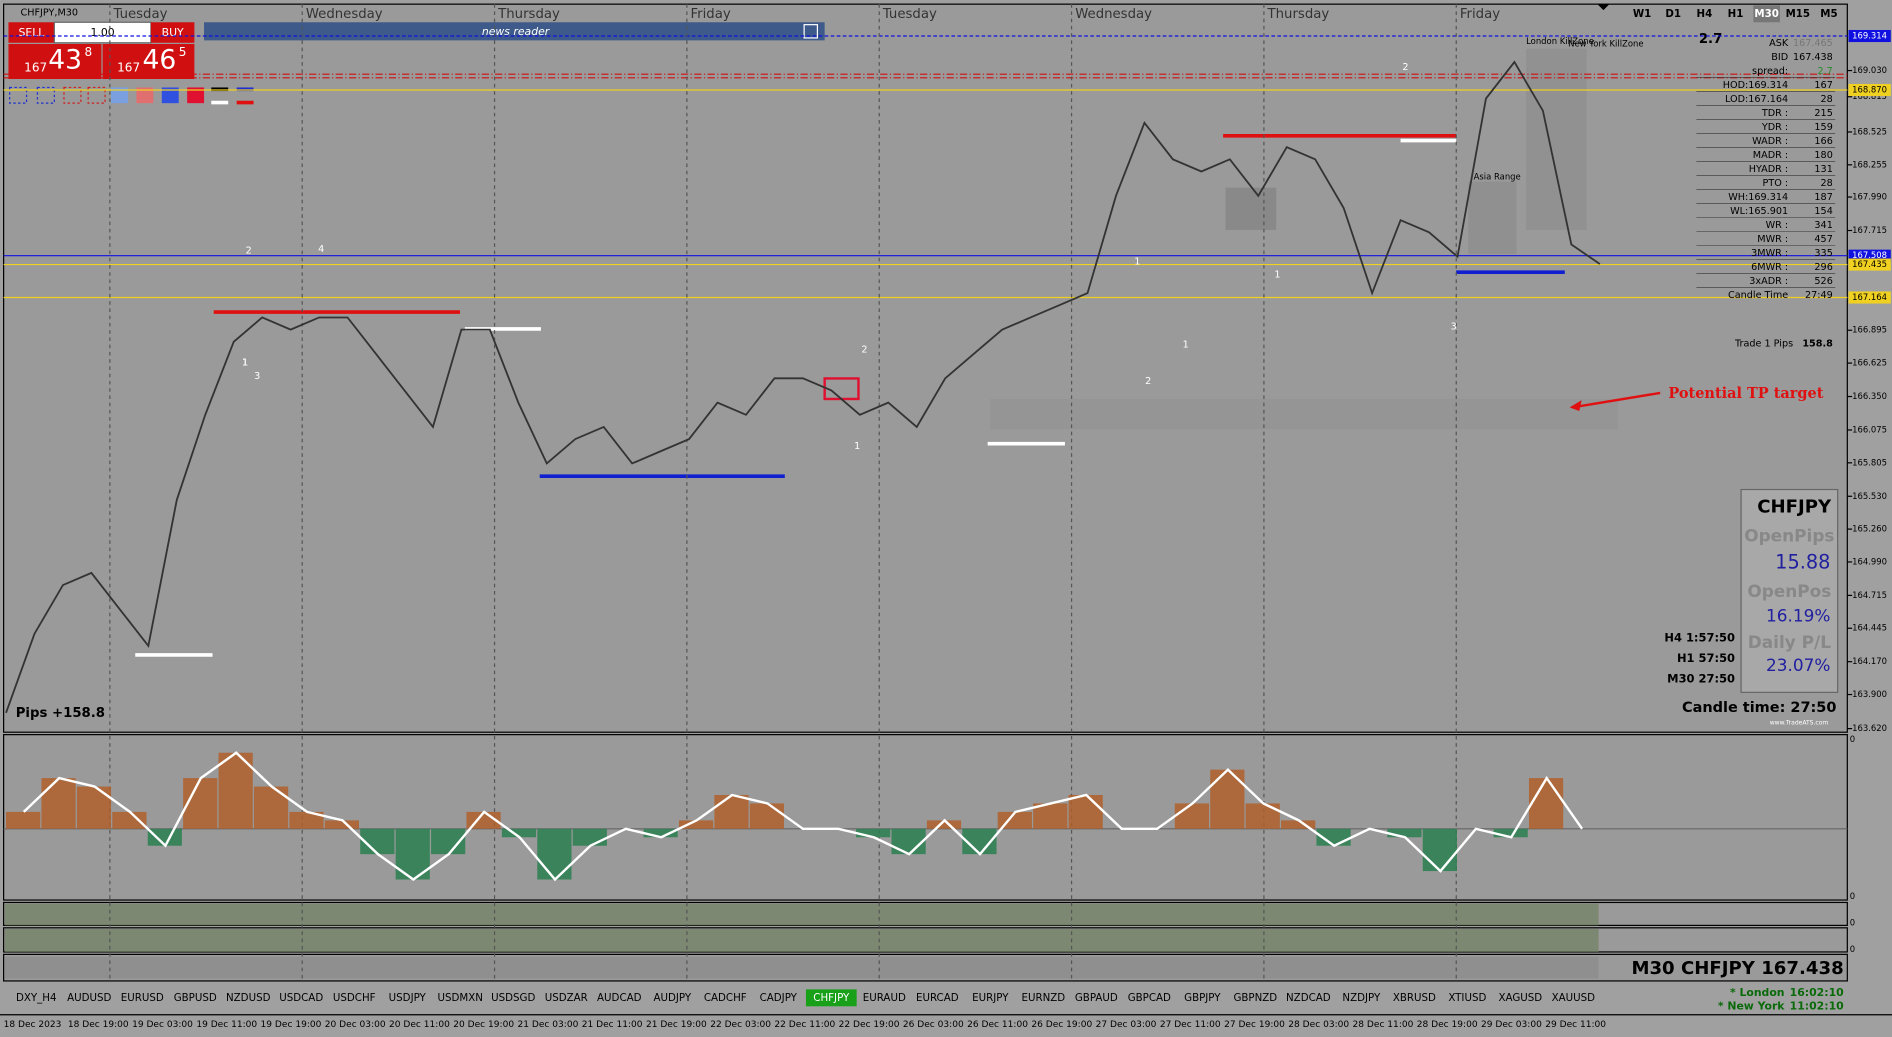  Describe the element at coordinates (937, 998) in the screenshot. I see `symbol-button: EURCAD` at that location.